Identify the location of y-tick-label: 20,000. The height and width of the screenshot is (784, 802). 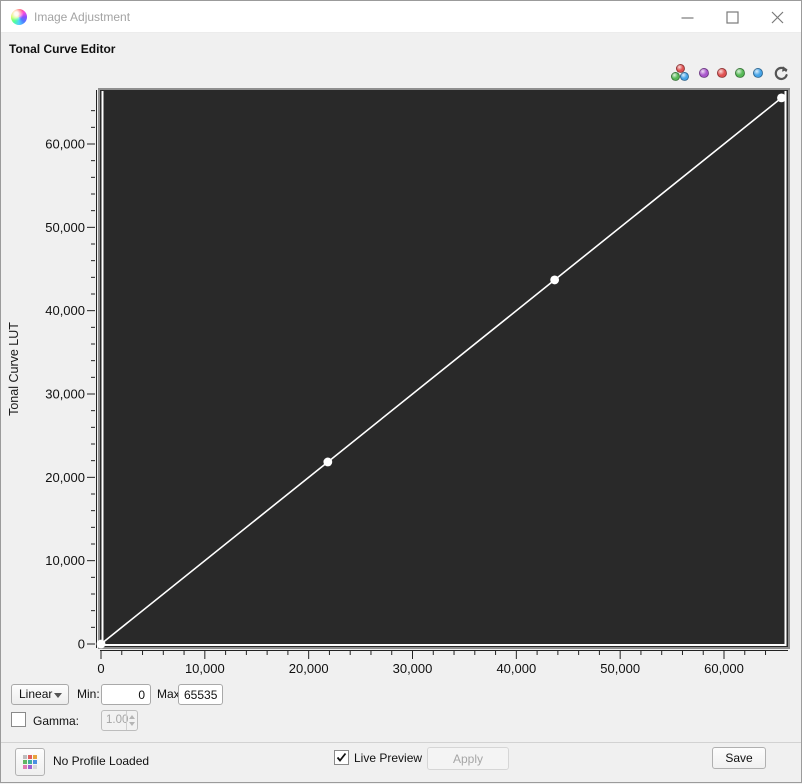
(65, 477).